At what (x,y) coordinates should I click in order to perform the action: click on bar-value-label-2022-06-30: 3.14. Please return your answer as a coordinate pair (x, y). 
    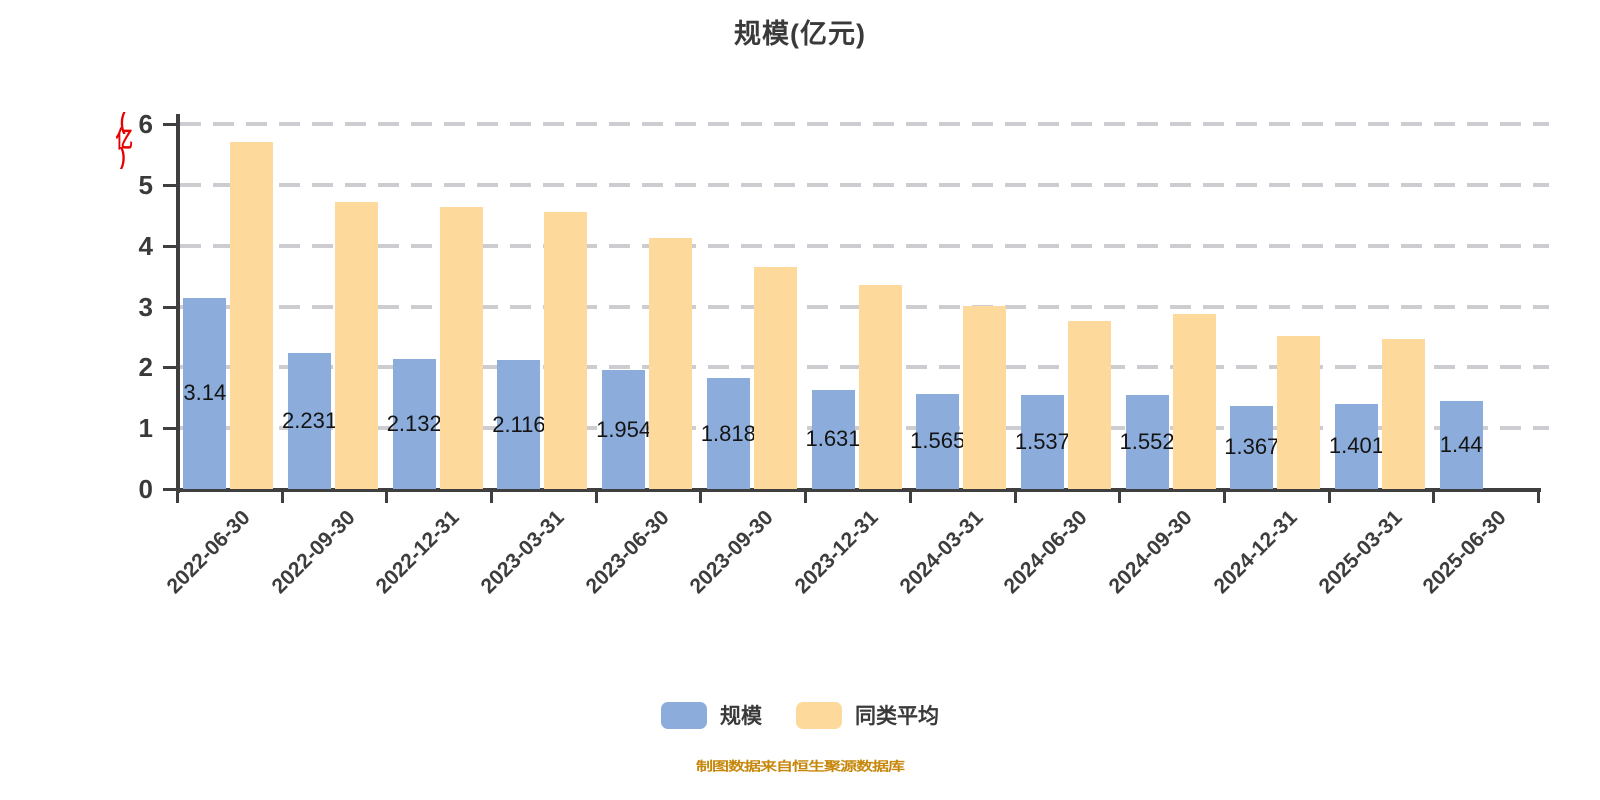
    Looking at the image, I should click on (205, 393).